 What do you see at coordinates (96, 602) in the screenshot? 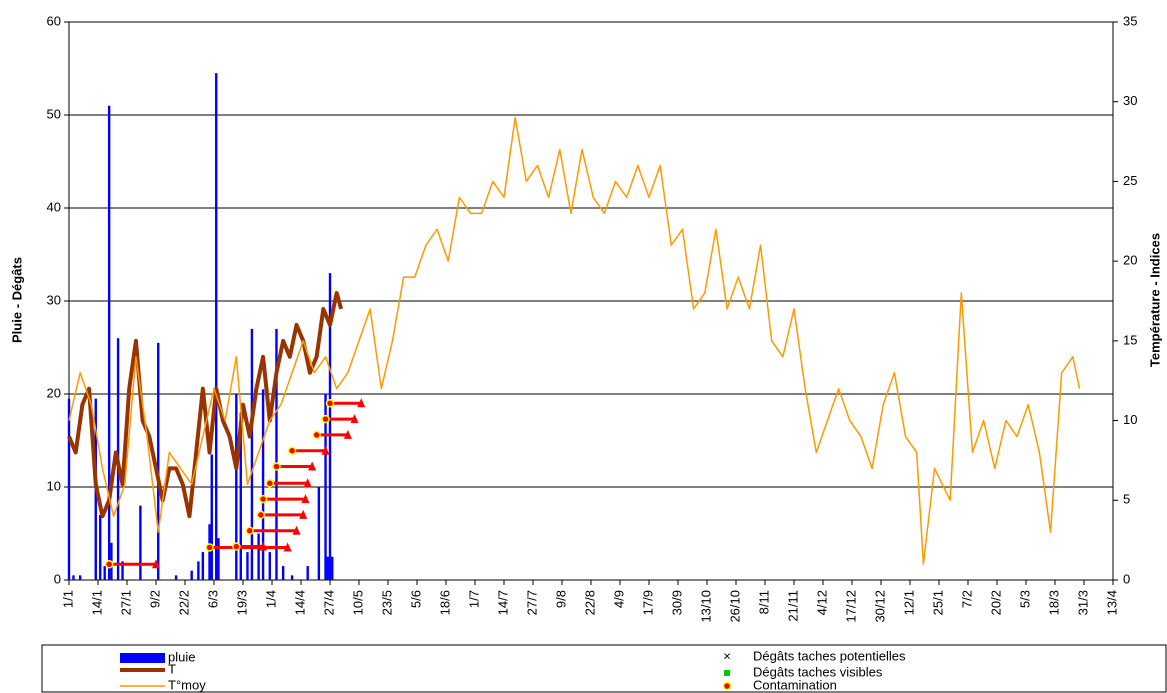
I see `x-tick-label: 14/1` at bounding box center [96, 602].